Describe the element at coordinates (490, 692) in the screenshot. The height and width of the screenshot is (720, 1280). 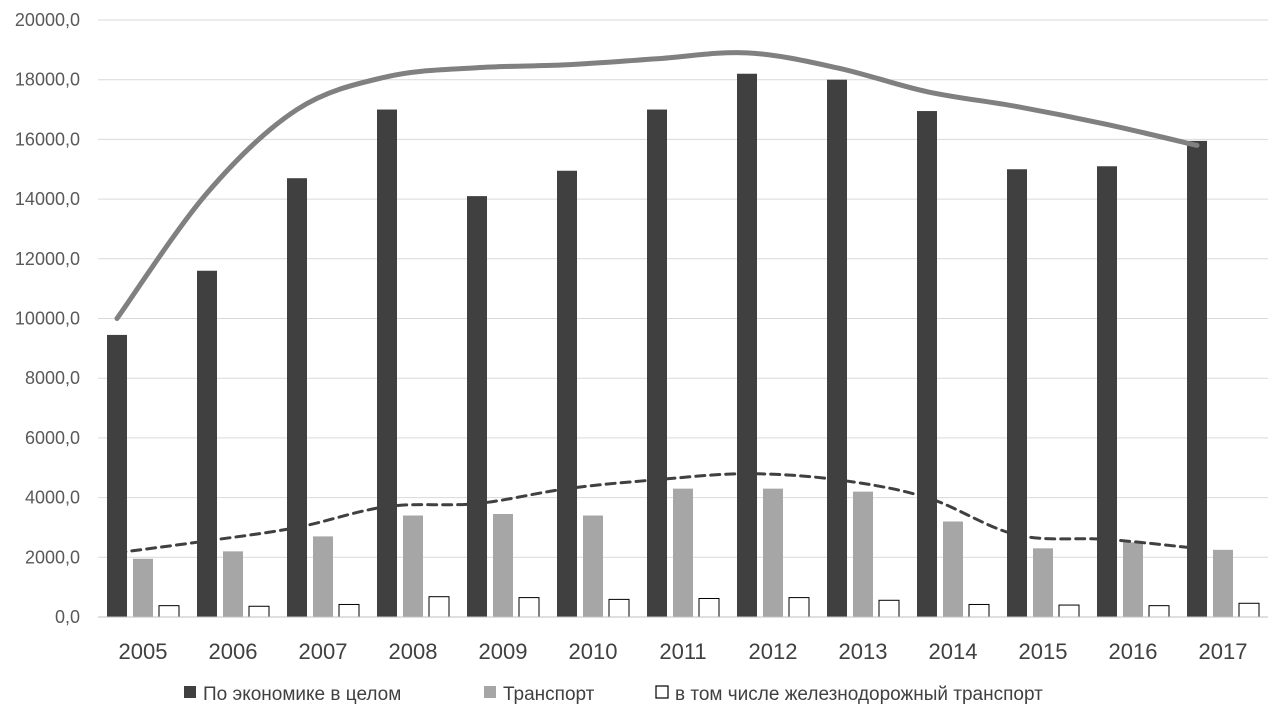
I see `legend-swatch-transport` at that location.